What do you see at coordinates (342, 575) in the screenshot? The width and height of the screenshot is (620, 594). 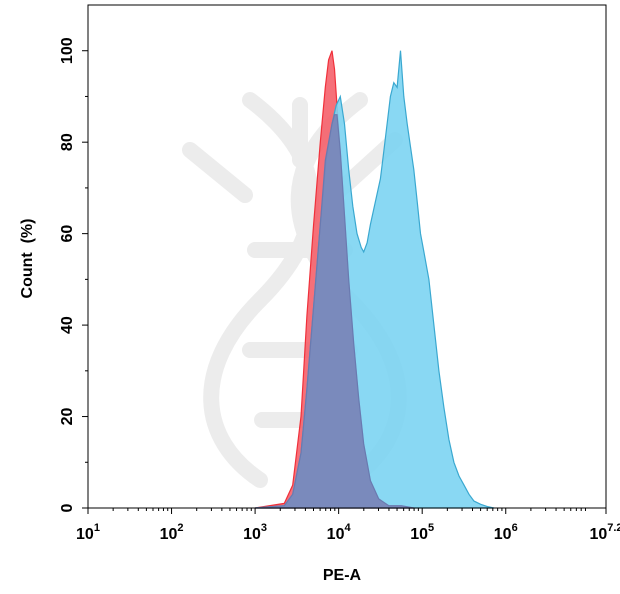 I see `x-axis-title: PE-A` at bounding box center [342, 575].